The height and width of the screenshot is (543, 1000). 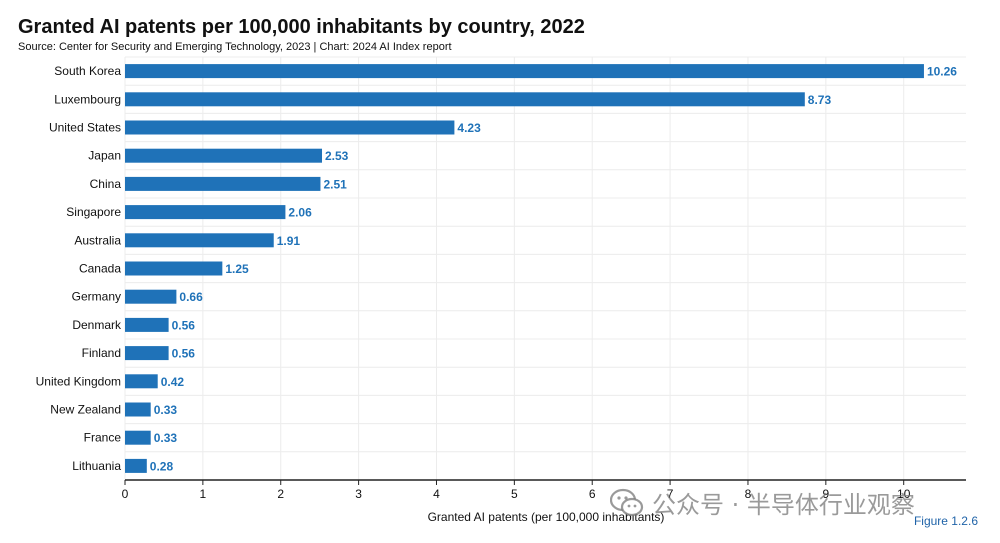 What do you see at coordinates (337, 156) in the screenshot?
I see `value-label: 2.53` at bounding box center [337, 156].